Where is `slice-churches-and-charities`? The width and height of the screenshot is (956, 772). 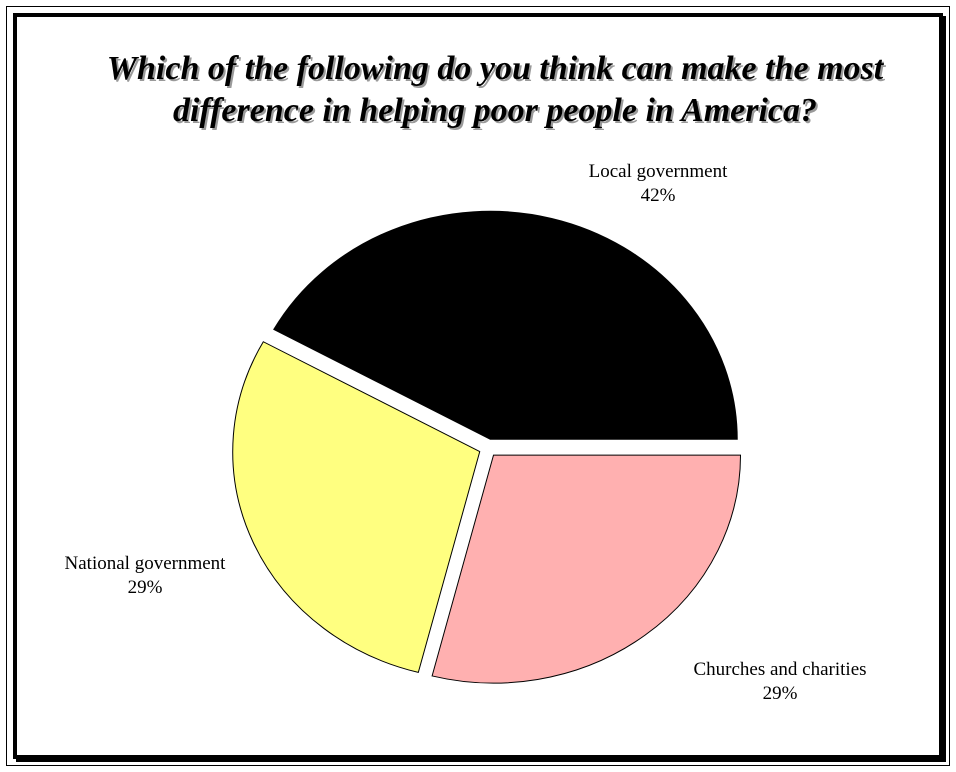
slice-churches-and-charities is located at coordinates (356, 507).